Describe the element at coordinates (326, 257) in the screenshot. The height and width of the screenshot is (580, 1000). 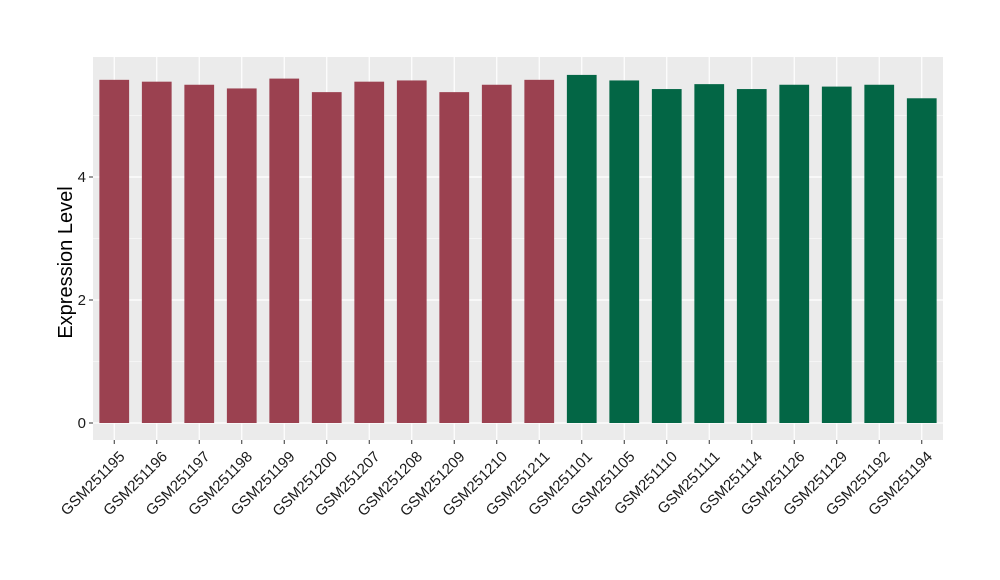
I see `bar-GSM251200` at that location.